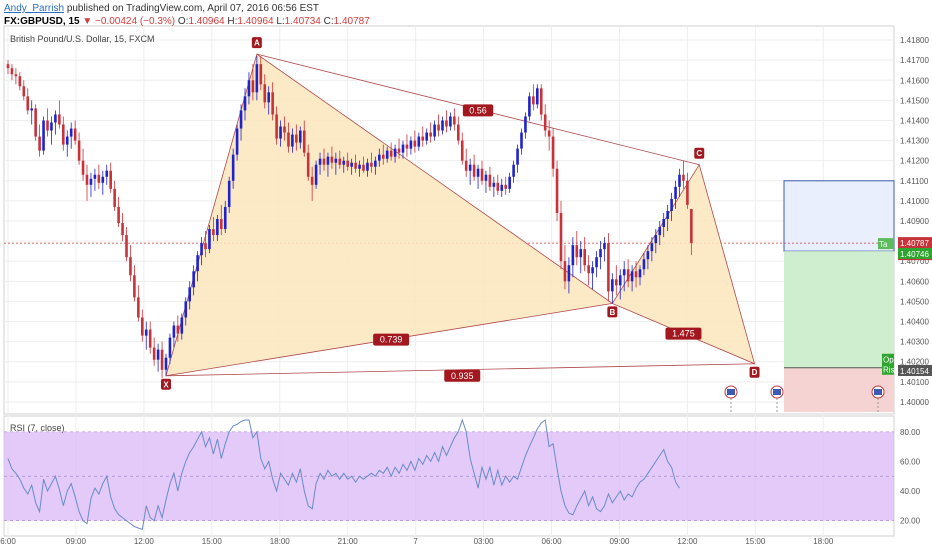 The height and width of the screenshot is (550, 932). I want to click on y-tick-label: 1.41000, so click(914, 201).